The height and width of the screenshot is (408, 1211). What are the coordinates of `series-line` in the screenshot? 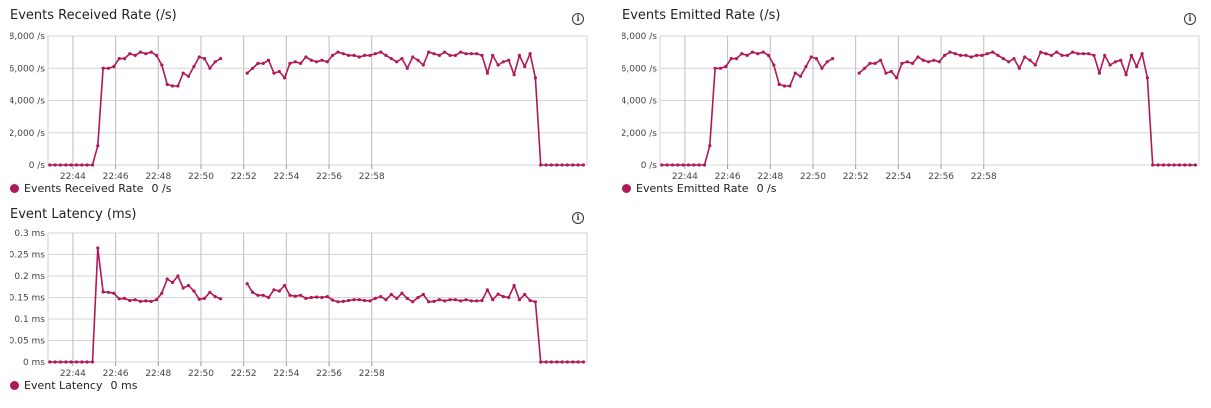 It's located at (415, 323).